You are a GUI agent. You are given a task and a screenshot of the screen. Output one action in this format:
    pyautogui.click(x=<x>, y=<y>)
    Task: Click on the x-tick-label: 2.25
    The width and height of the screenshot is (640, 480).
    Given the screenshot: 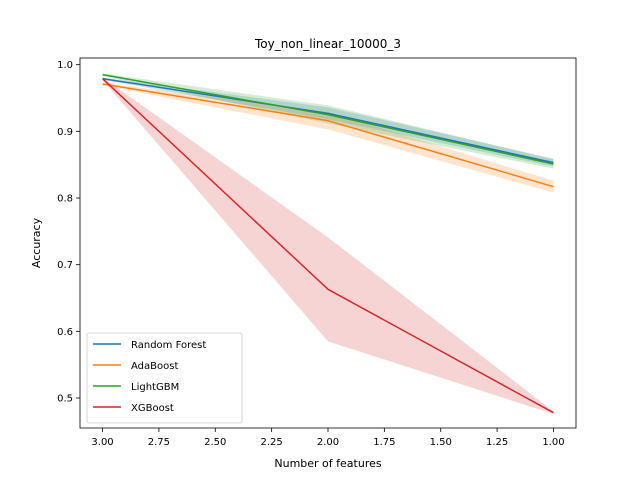 What is the action you would take?
    pyautogui.click(x=272, y=442)
    